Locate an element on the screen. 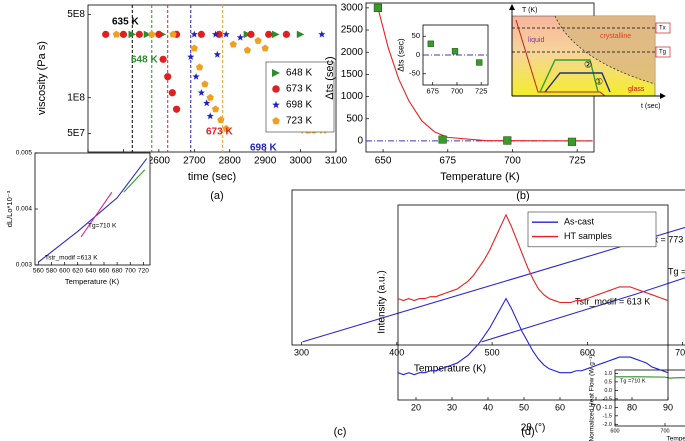 This screenshot has width=685, height=441. annotation: Tstr_modif =613 K is located at coordinates (71, 258).